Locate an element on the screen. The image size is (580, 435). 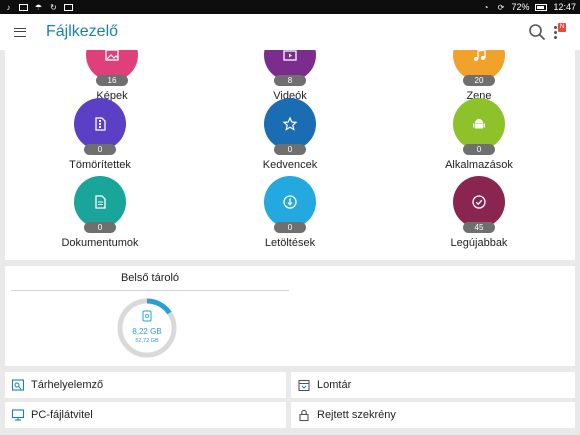
hamburger-icon is located at coordinates (20, 32).